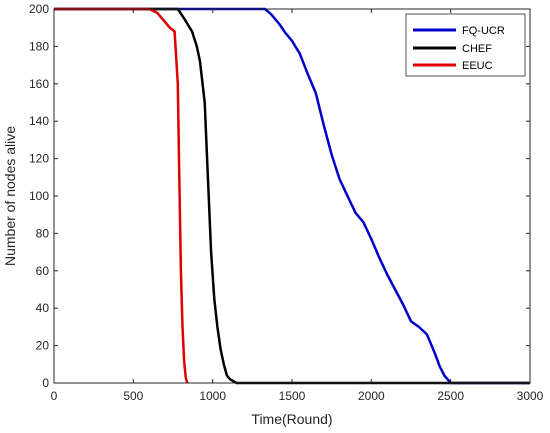  I want to click on legend-label-fq-ucr: FQ-UCR, so click(483, 31).